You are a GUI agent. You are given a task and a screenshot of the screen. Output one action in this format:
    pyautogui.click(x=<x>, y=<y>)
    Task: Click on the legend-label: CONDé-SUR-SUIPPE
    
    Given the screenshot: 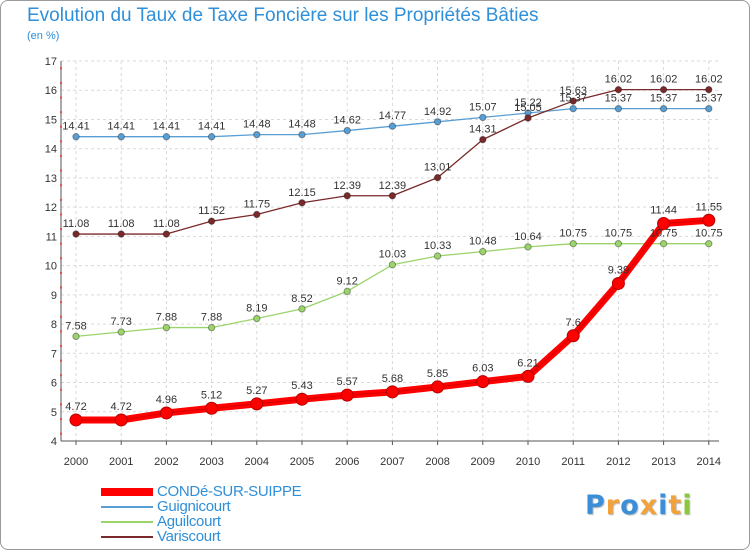 What is the action you would take?
    pyautogui.click(x=229, y=491)
    